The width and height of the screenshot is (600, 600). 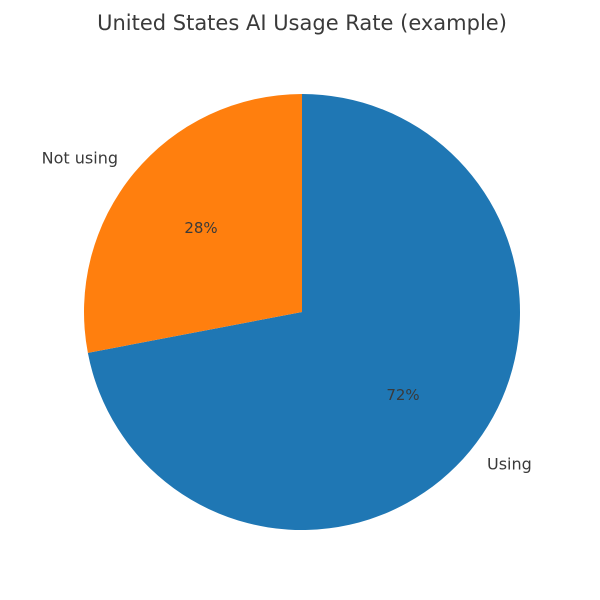 What do you see at coordinates (302, 23) in the screenshot?
I see `chart-title: United States AI Usage Rate (example)` at bounding box center [302, 23].